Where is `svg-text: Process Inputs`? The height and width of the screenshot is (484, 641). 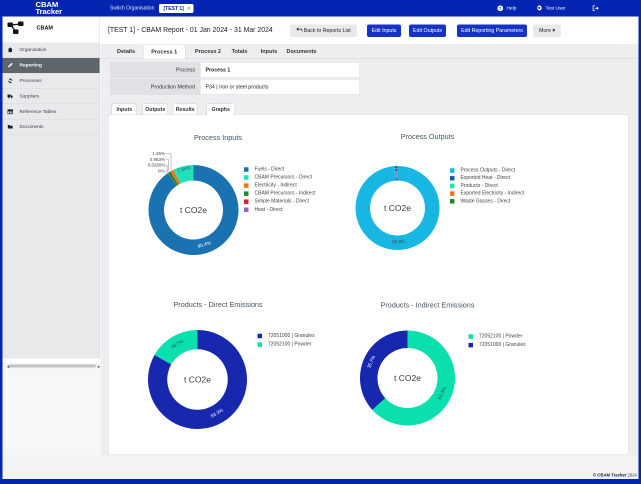
svg-text: Process Inputs is located at coordinates (218, 137).